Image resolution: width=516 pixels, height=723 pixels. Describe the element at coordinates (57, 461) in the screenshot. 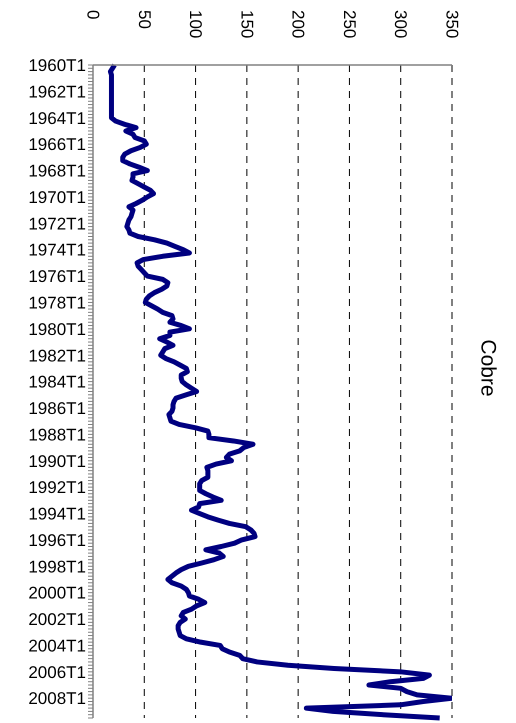

I see `y-tick-label: 1990T1` at that location.